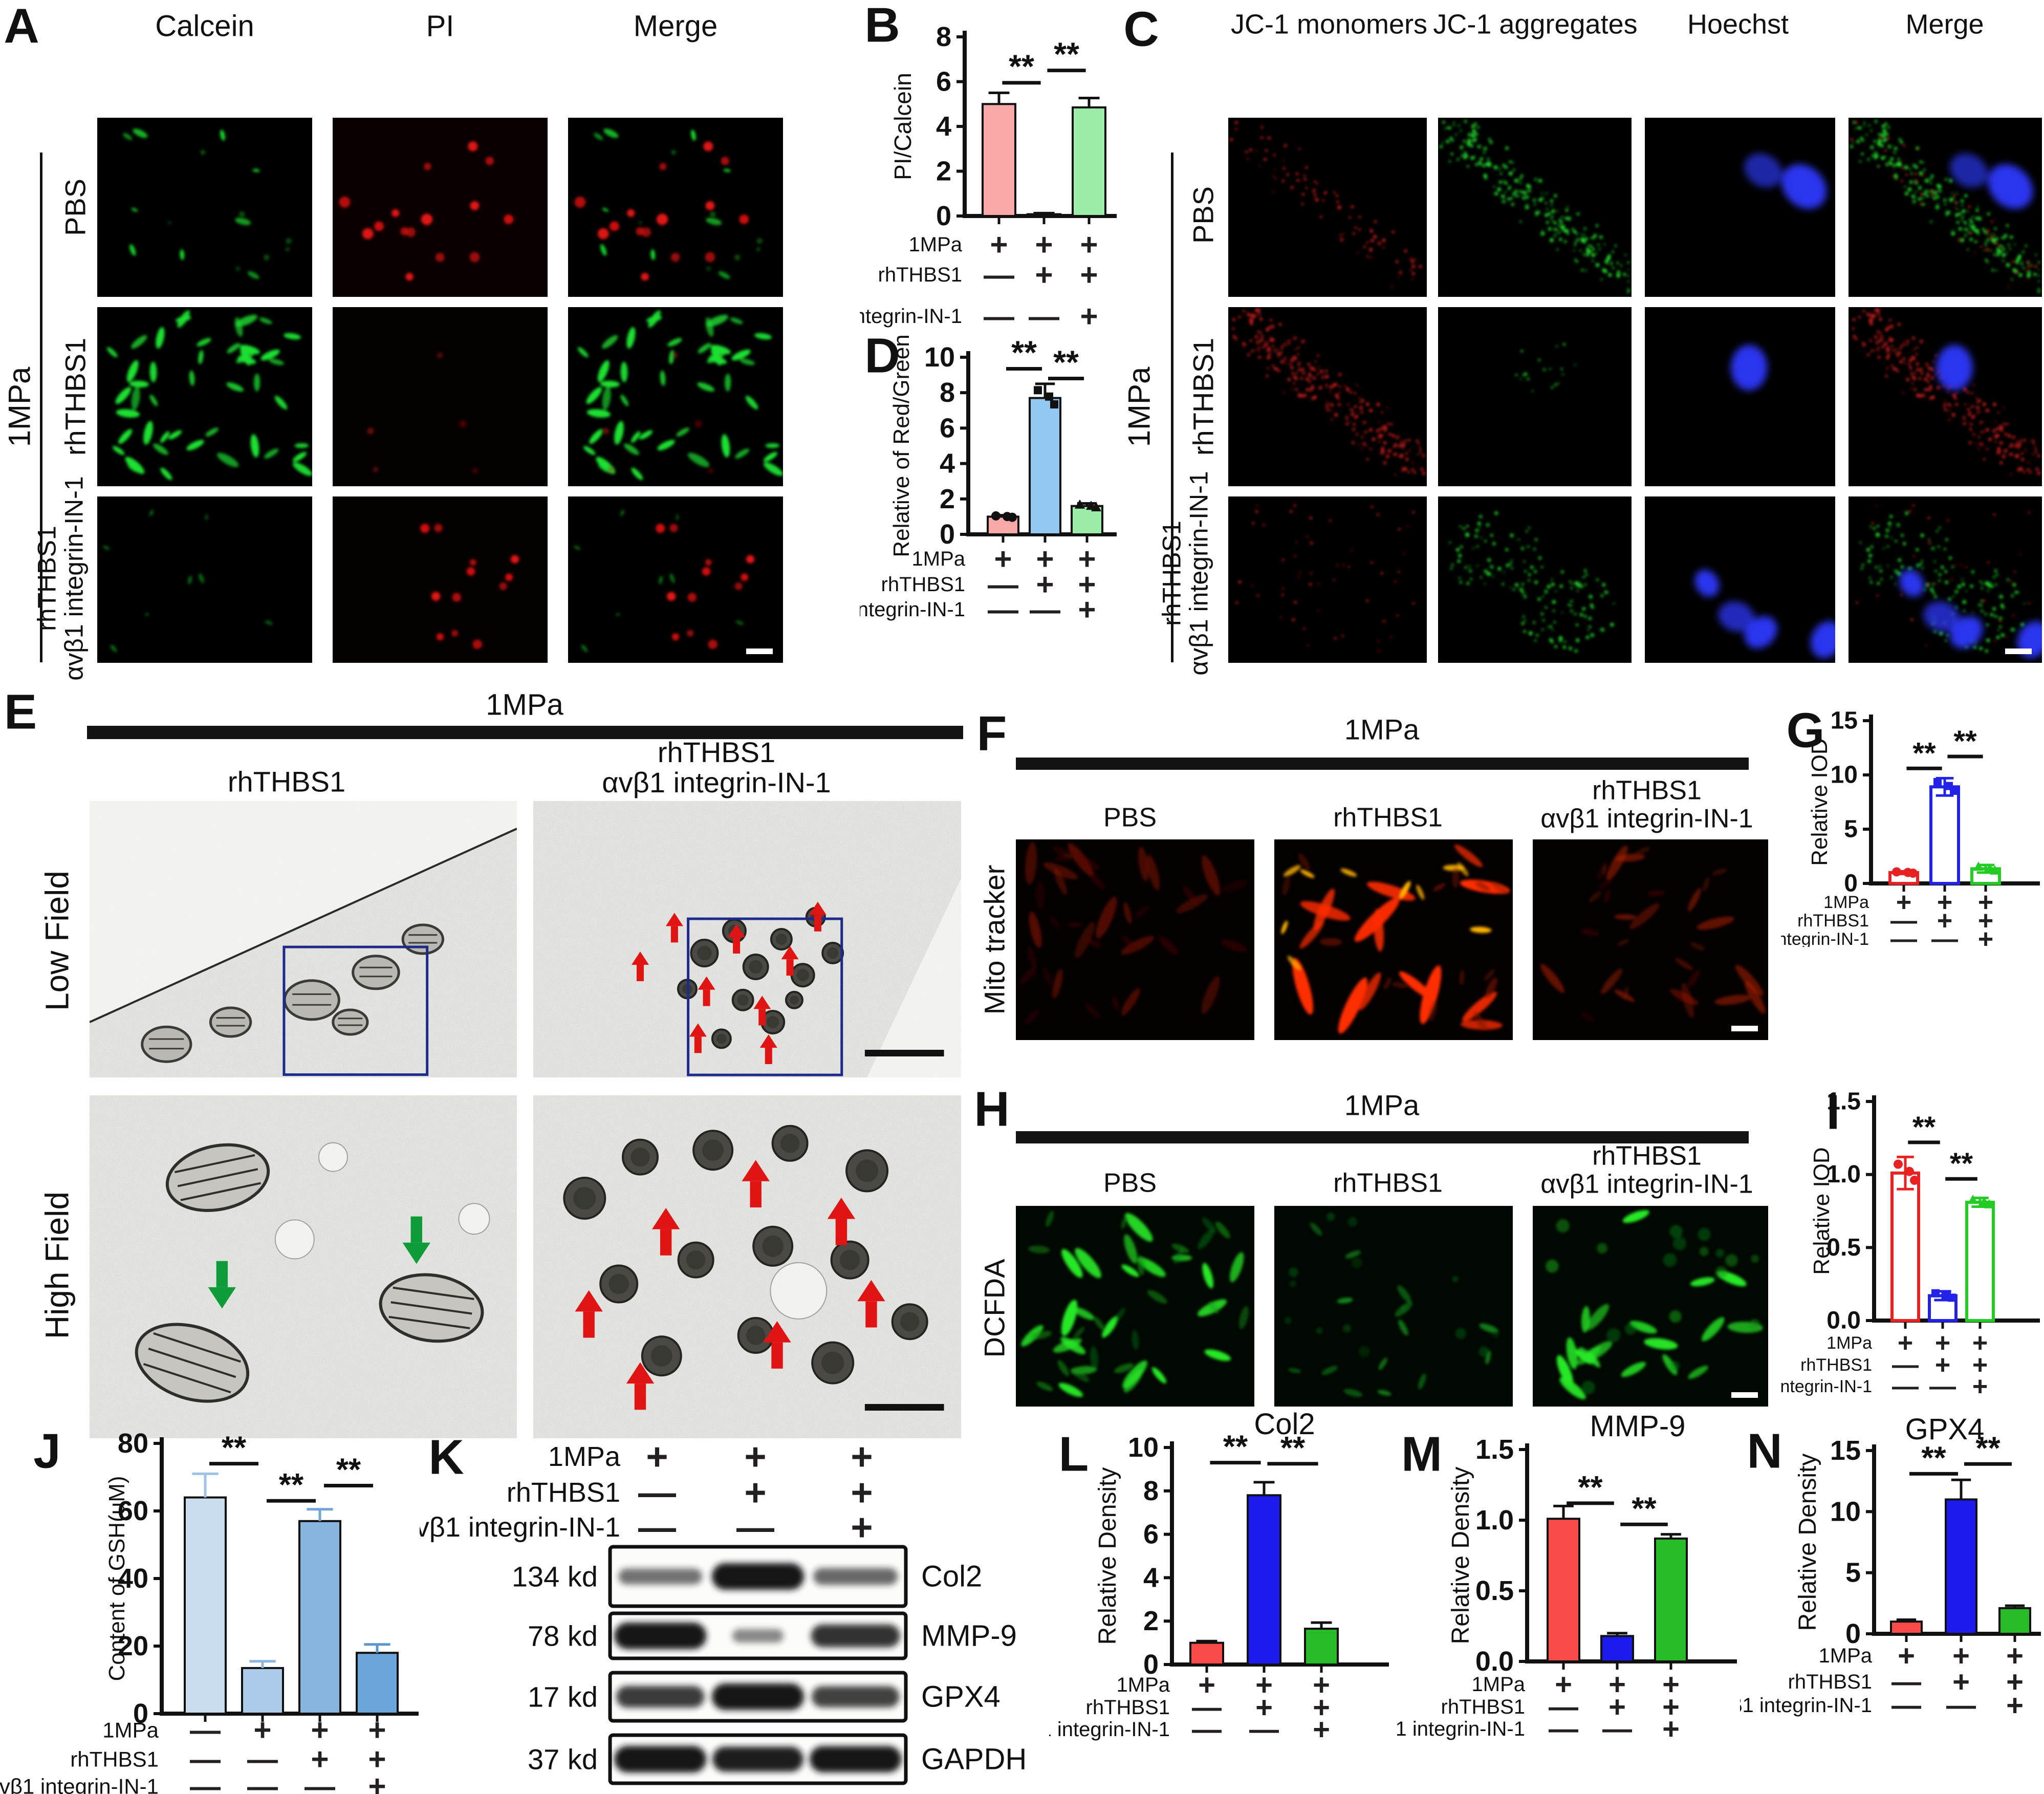 The image size is (2044, 1794). Describe the element at coordinates (1130, 1183) in the screenshot. I see `col-header: PBS` at that location.